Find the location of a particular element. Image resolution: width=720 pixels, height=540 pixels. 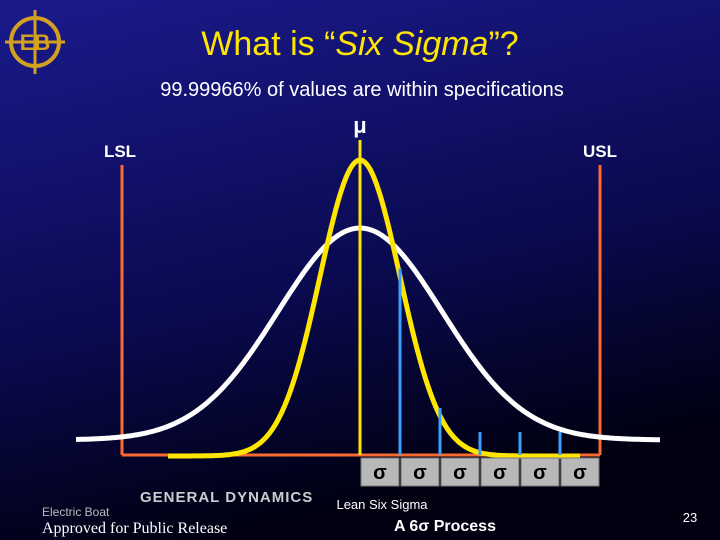

logo: EB is located at coordinates (35, 42).